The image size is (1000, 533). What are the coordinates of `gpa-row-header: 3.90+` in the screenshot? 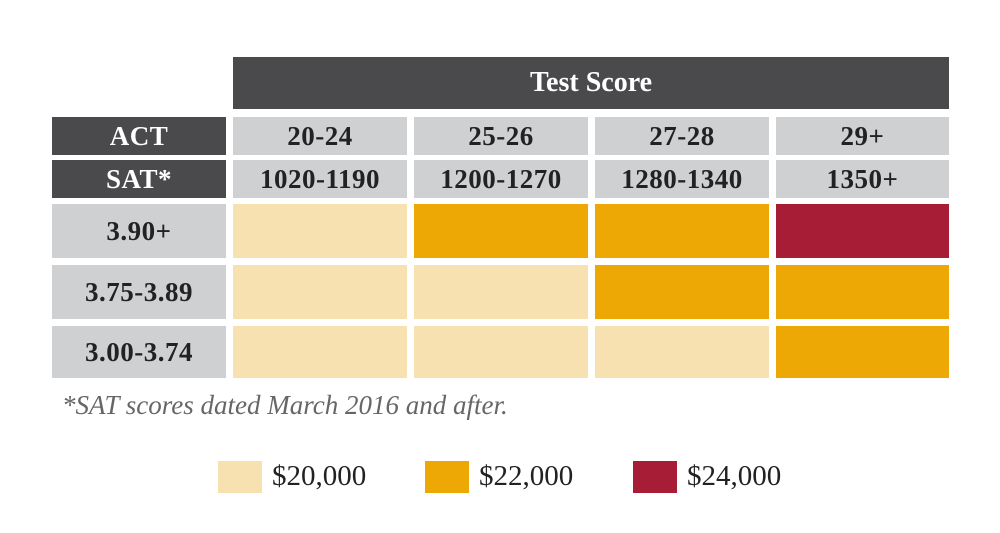 It's located at (139, 231).